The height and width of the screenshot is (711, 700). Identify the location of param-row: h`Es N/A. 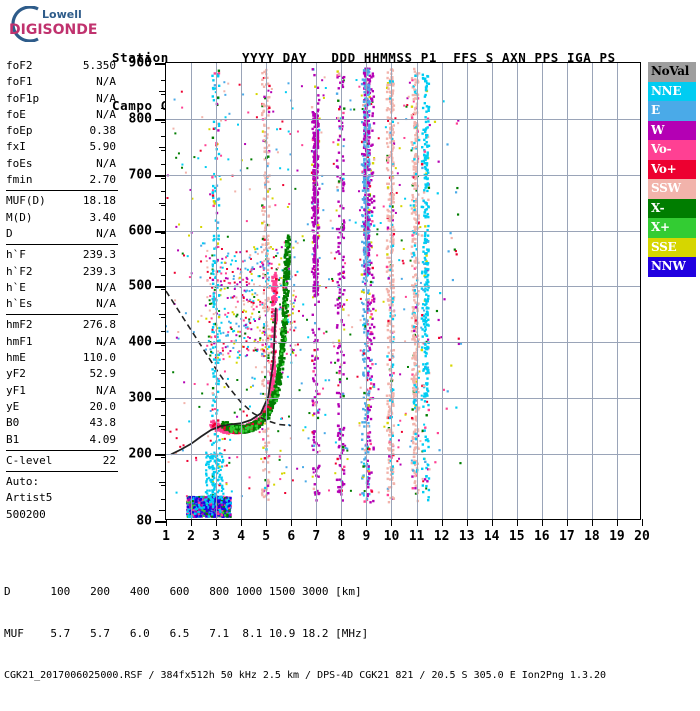
(62, 304).